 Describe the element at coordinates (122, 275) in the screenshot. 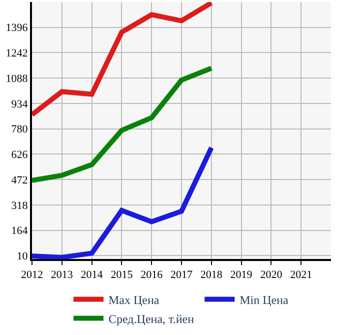

I see `x-tick-label: 2015` at that location.